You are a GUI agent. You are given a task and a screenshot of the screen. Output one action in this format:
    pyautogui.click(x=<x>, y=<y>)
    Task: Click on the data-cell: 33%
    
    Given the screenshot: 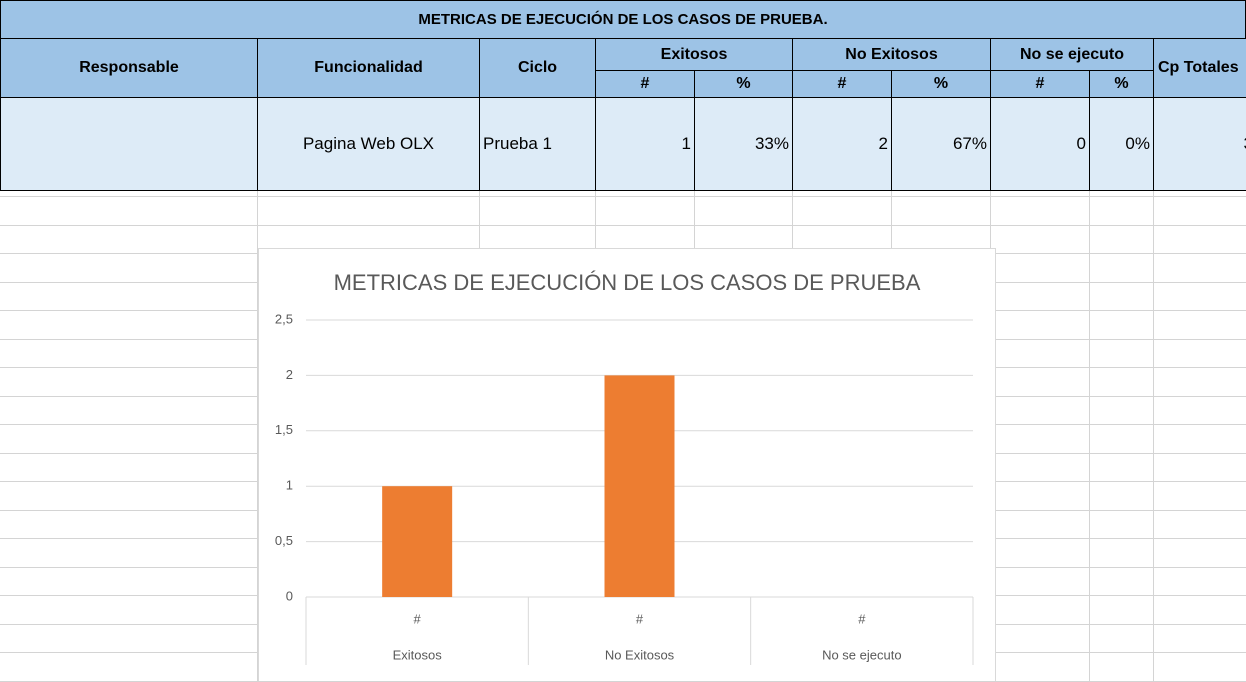 What is the action you would take?
    pyautogui.click(x=743, y=144)
    